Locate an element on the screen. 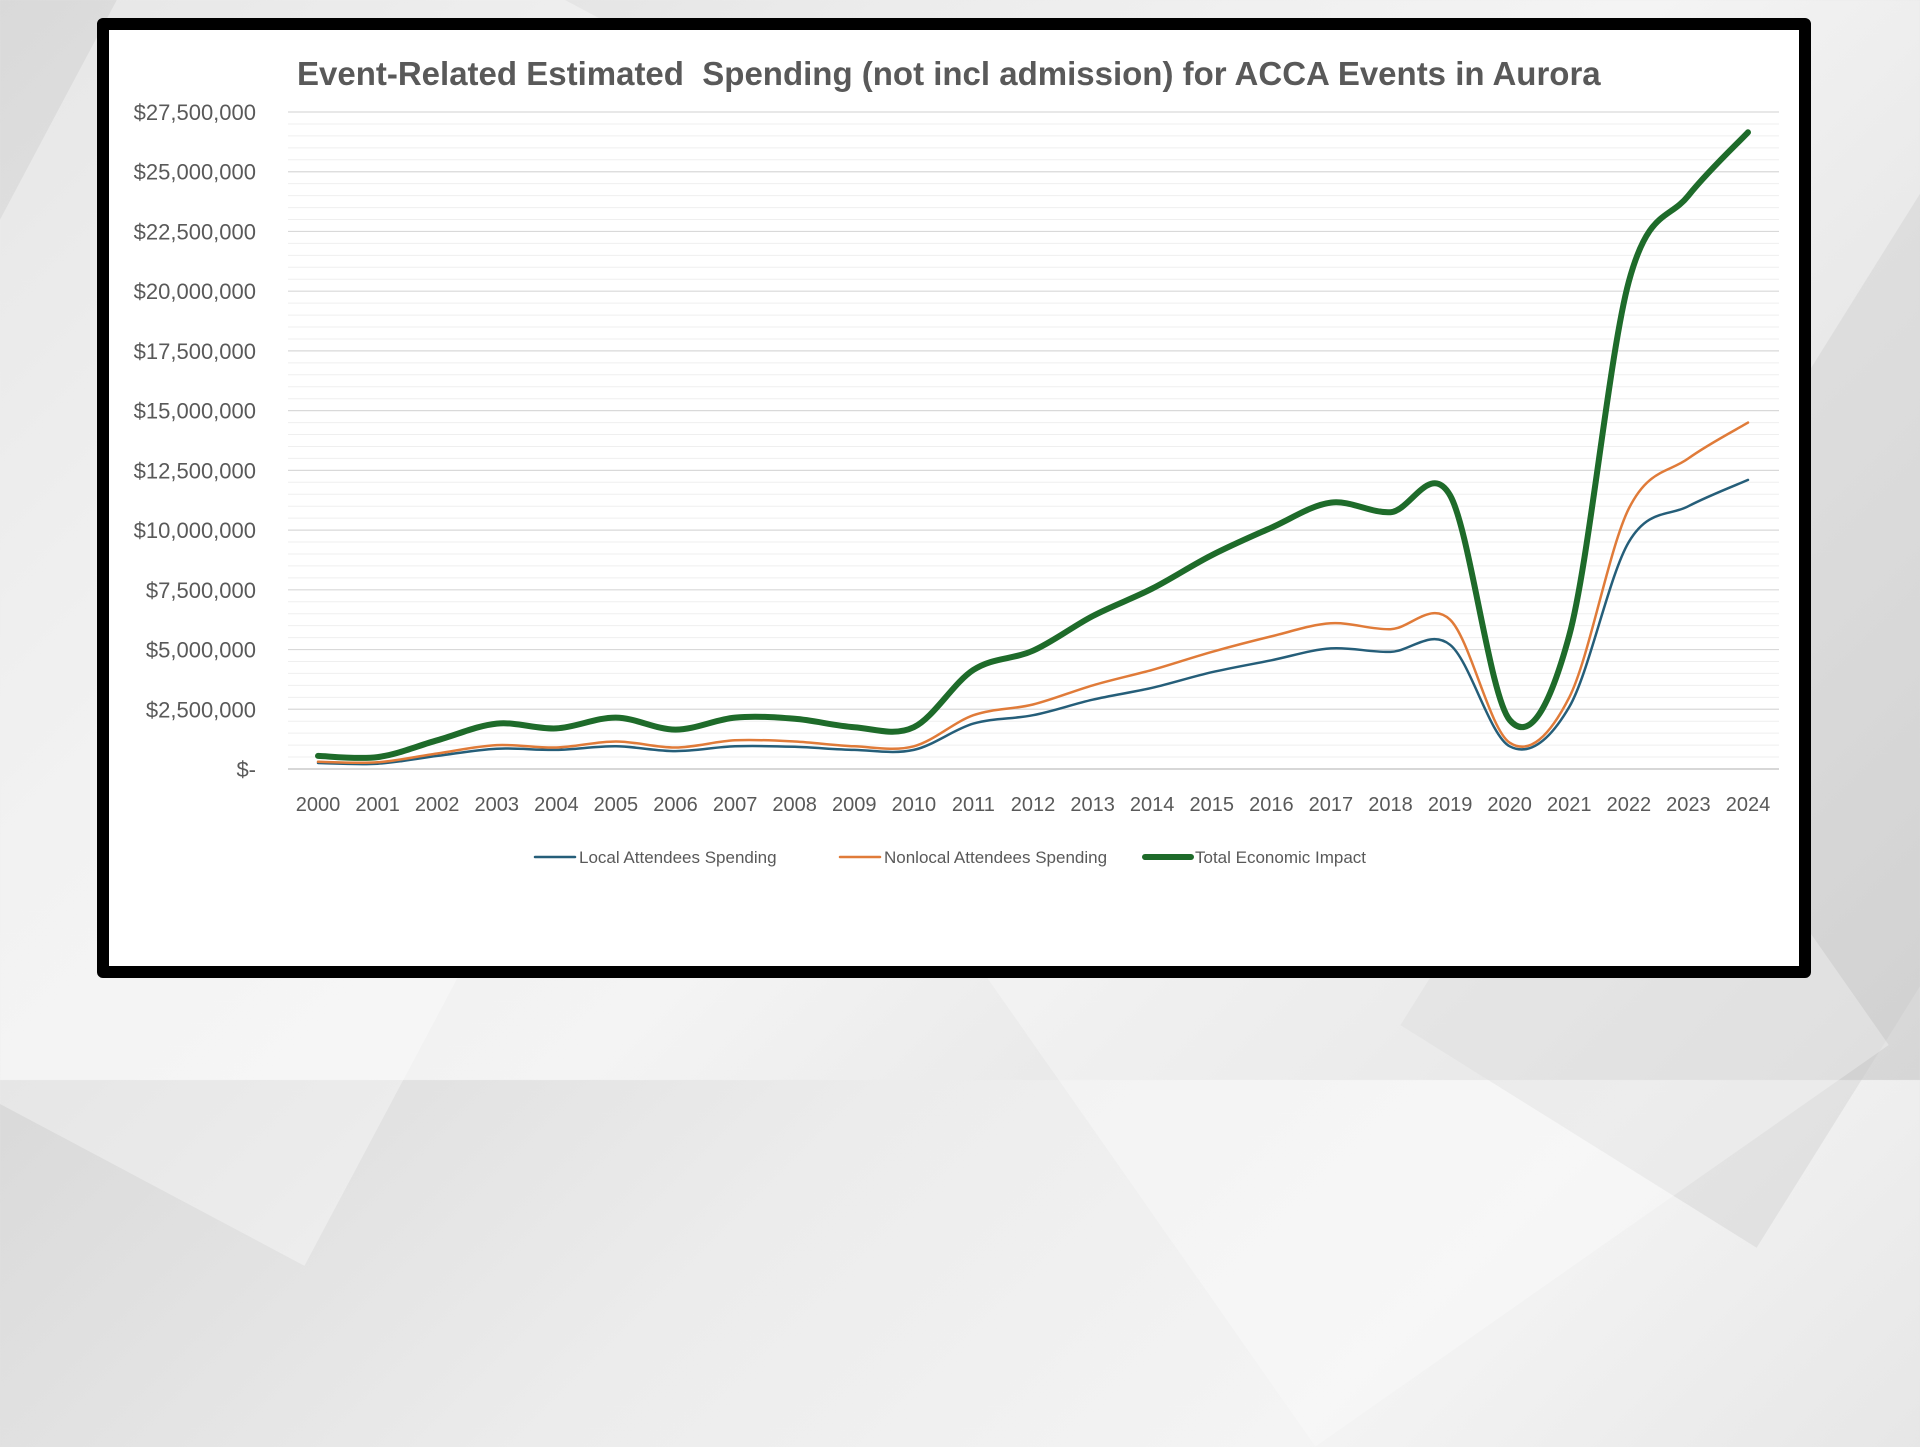  x-tick-label: 2020 is located at coordinates (1509, 805).